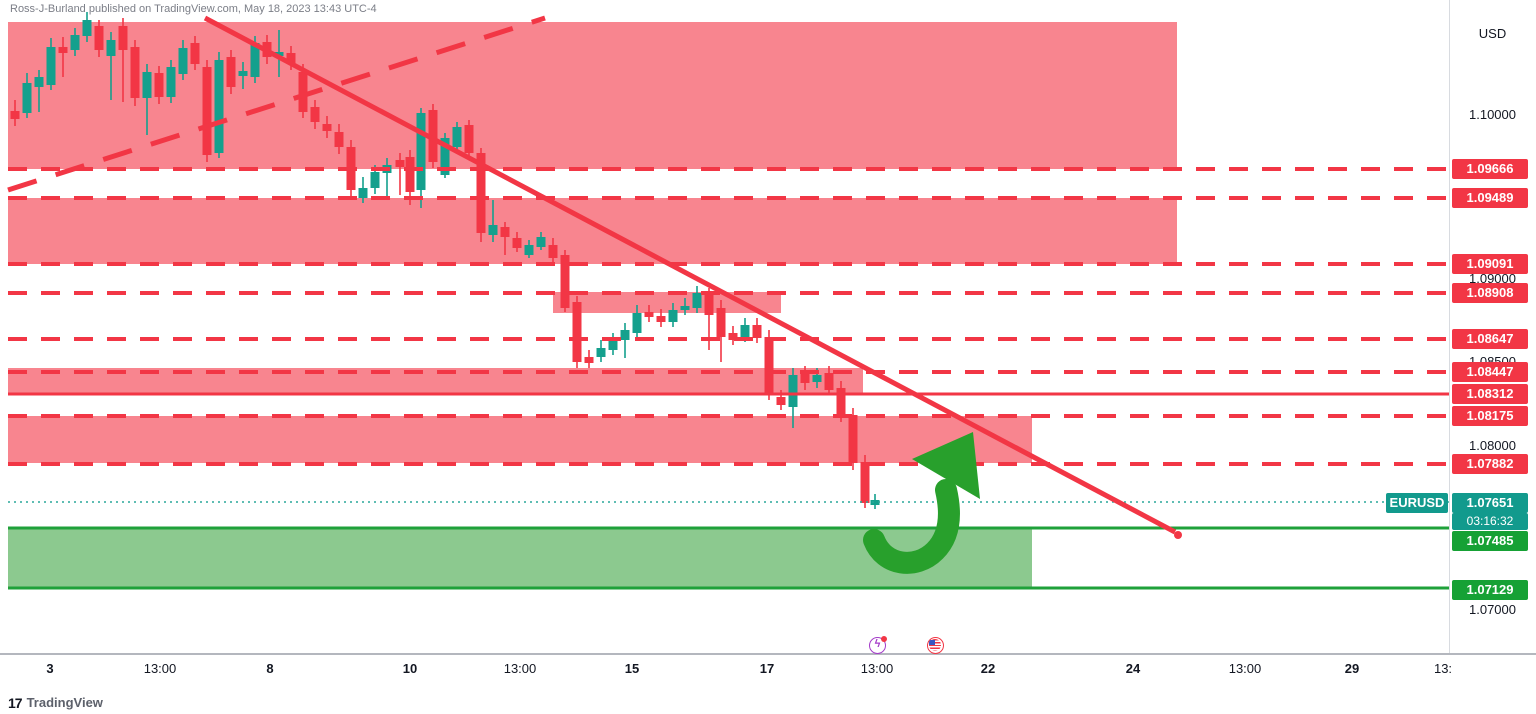  I want to click on resistance-level-badge: 1.09091, so click(1490, 264).